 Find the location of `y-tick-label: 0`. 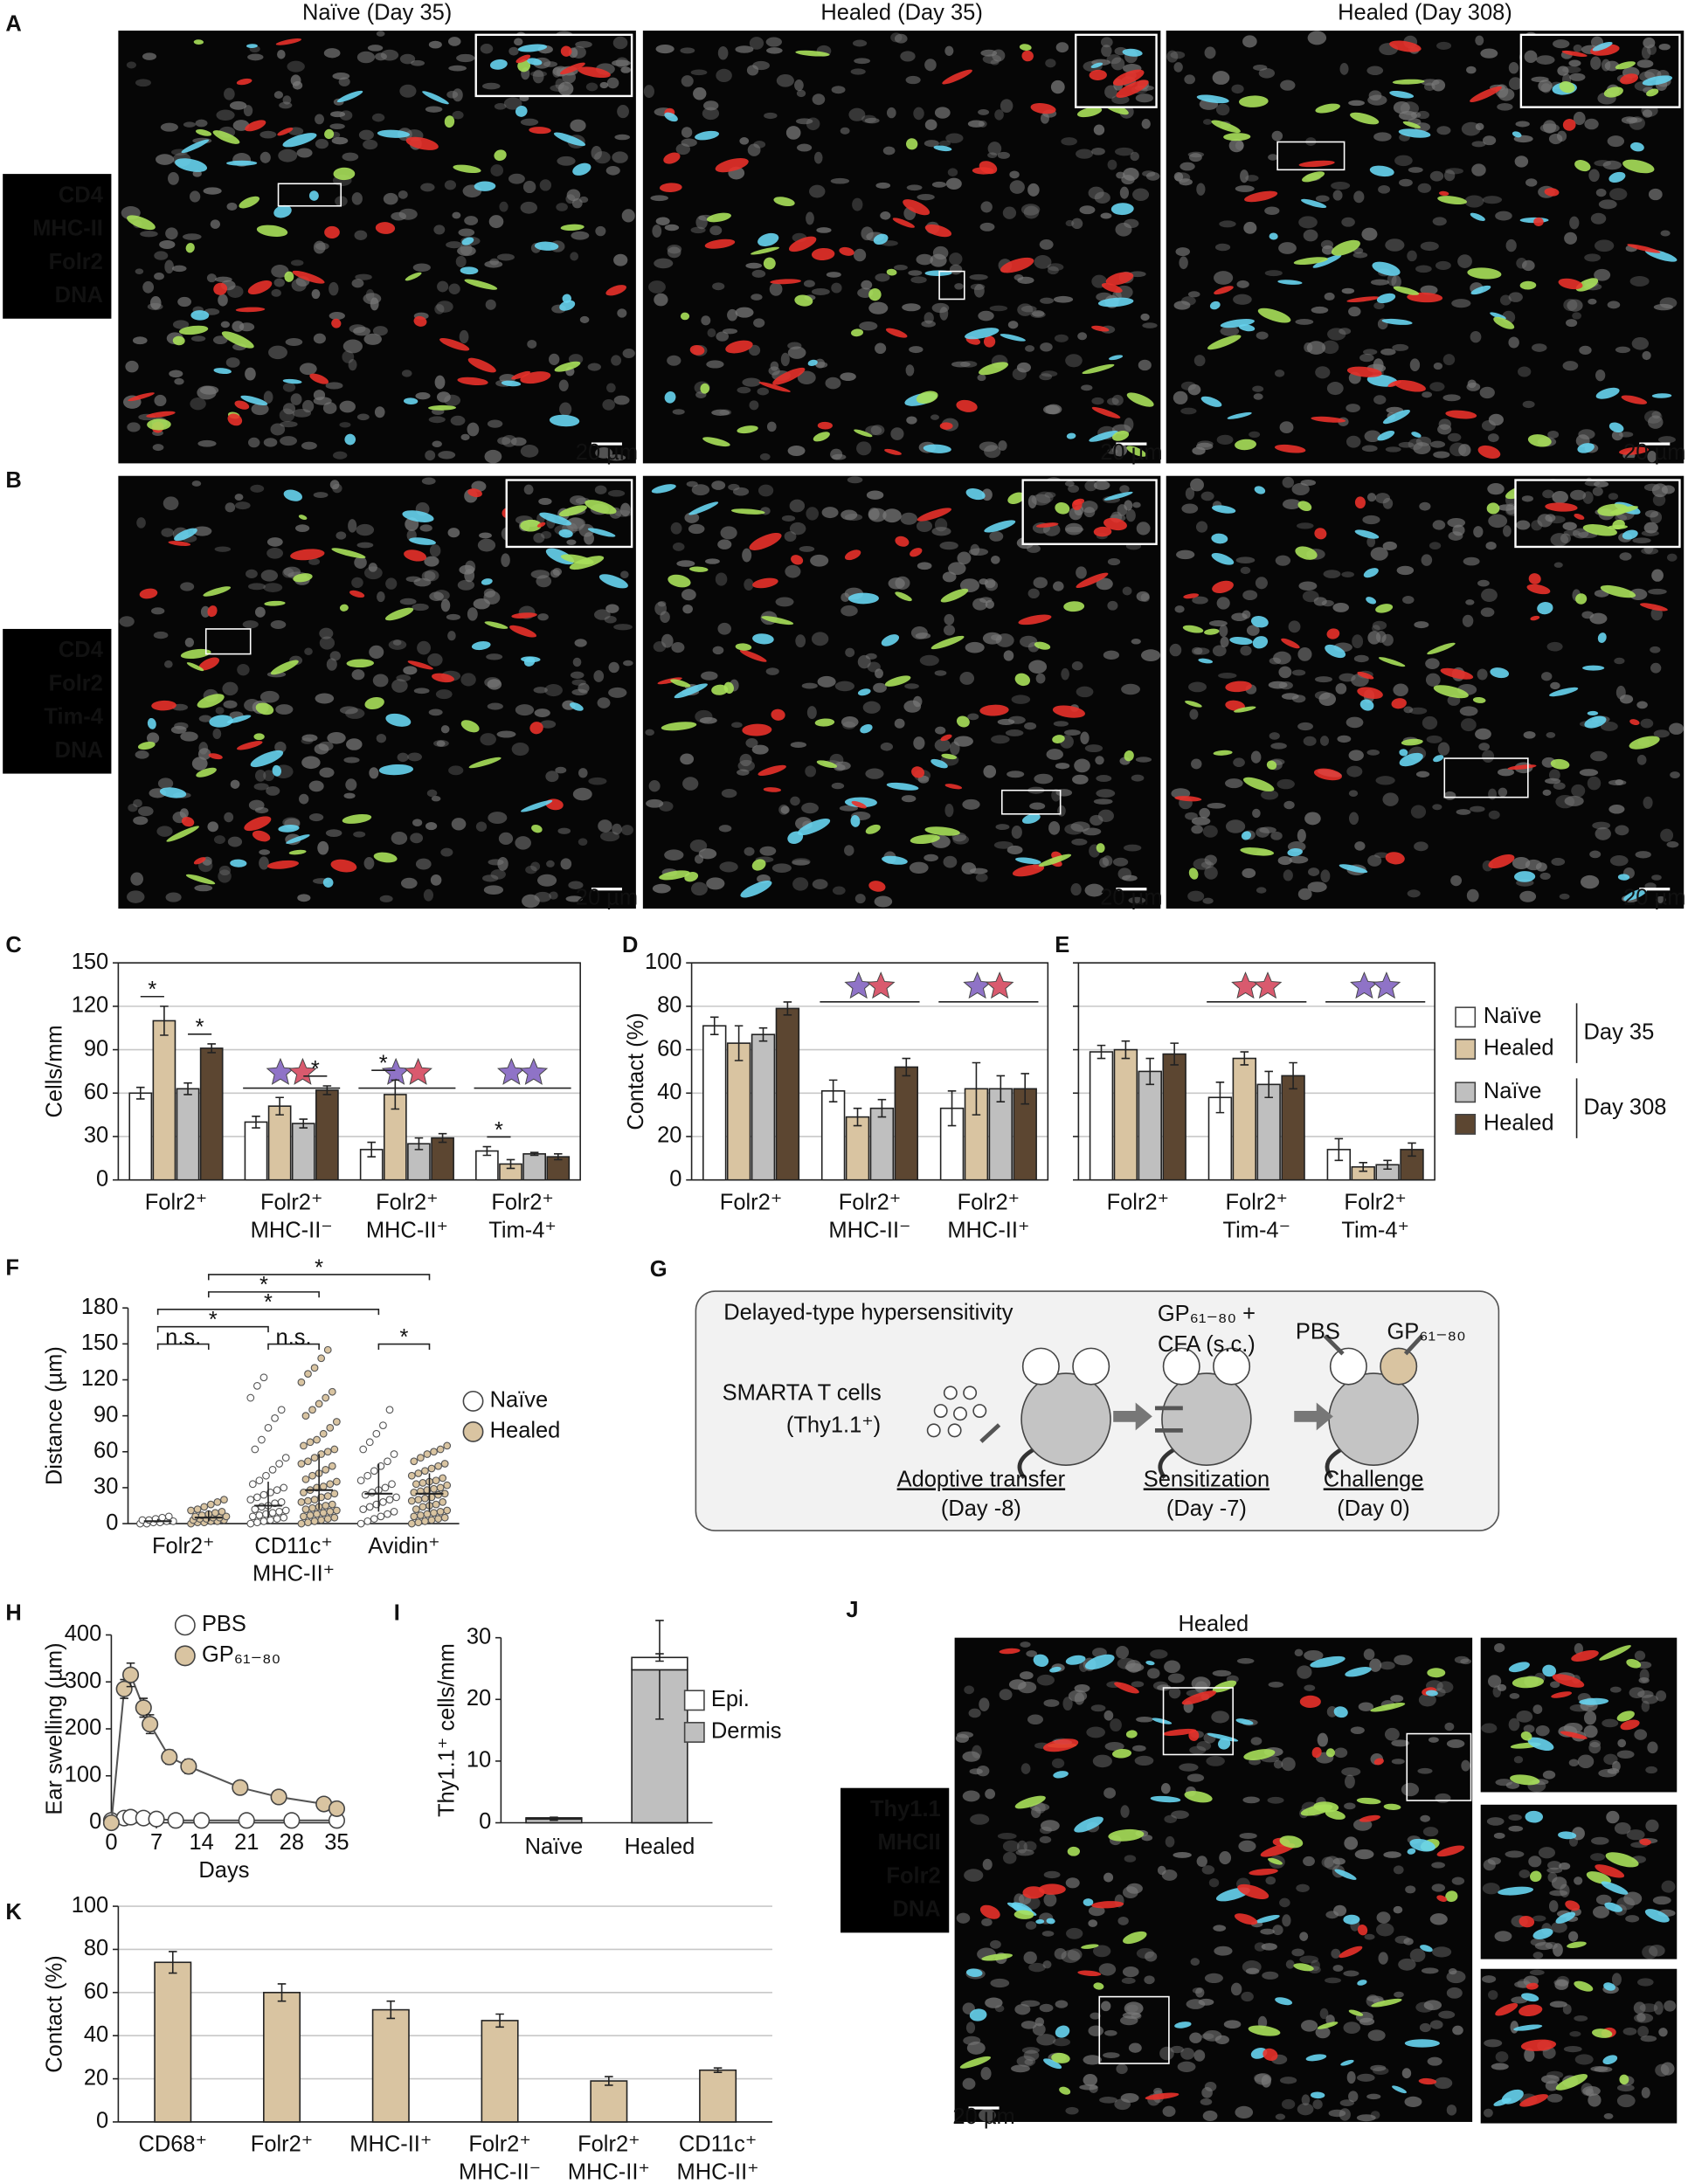

y-tick-label: 0 is located at coordinates (95, 1821).